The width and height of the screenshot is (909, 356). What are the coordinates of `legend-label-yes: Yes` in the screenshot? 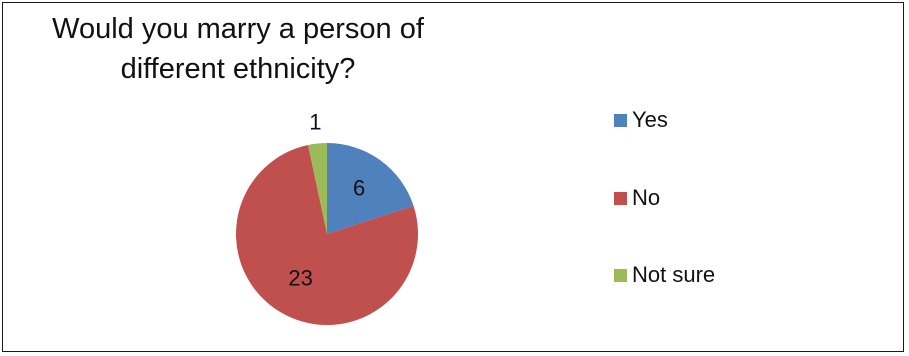 It's located at (650, 119).